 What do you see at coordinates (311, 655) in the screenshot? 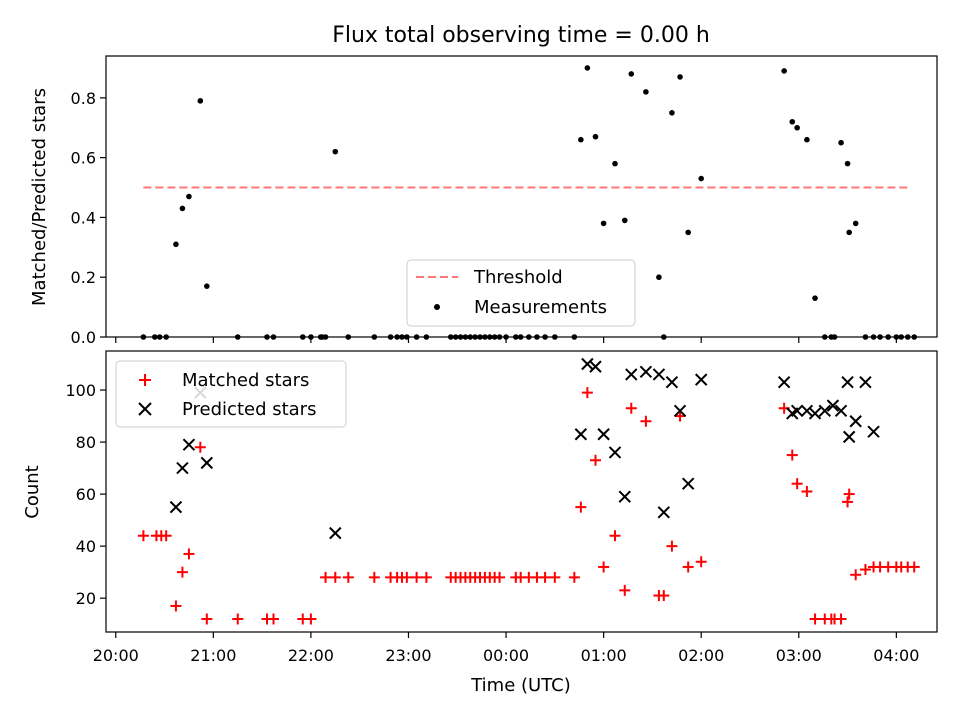
I see `x-tick-label: 22:00` at bounding box center [311, 655].